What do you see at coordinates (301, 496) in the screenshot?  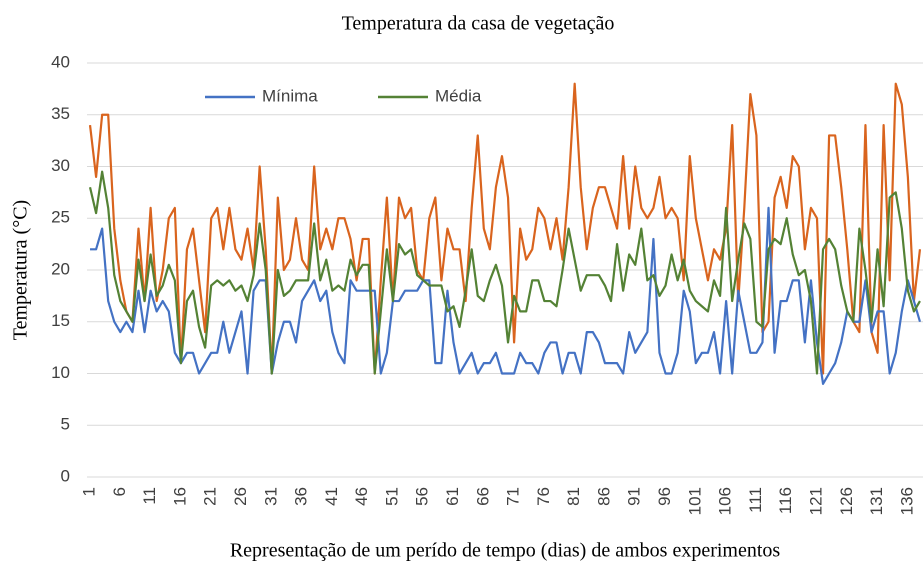 I see `x-tick-label: 36` at bounding box center [301, 496].